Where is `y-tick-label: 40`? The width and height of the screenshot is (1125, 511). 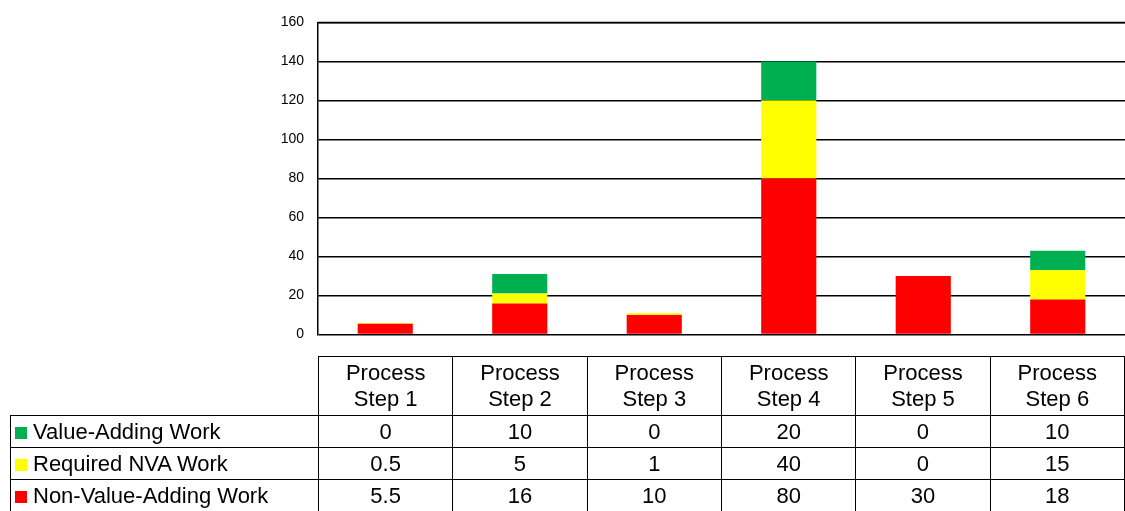
y-tick-label: 40 is located at coordinates (296, 255).